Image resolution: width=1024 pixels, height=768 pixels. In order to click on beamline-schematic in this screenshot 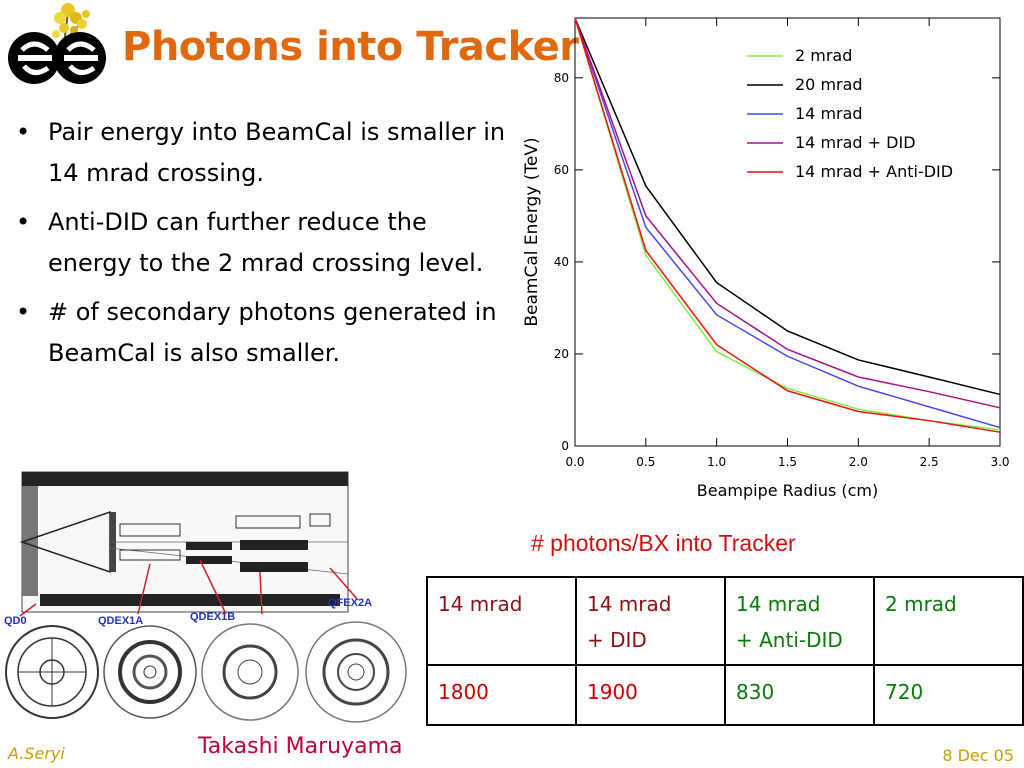, I will do `click(184, 542)`.